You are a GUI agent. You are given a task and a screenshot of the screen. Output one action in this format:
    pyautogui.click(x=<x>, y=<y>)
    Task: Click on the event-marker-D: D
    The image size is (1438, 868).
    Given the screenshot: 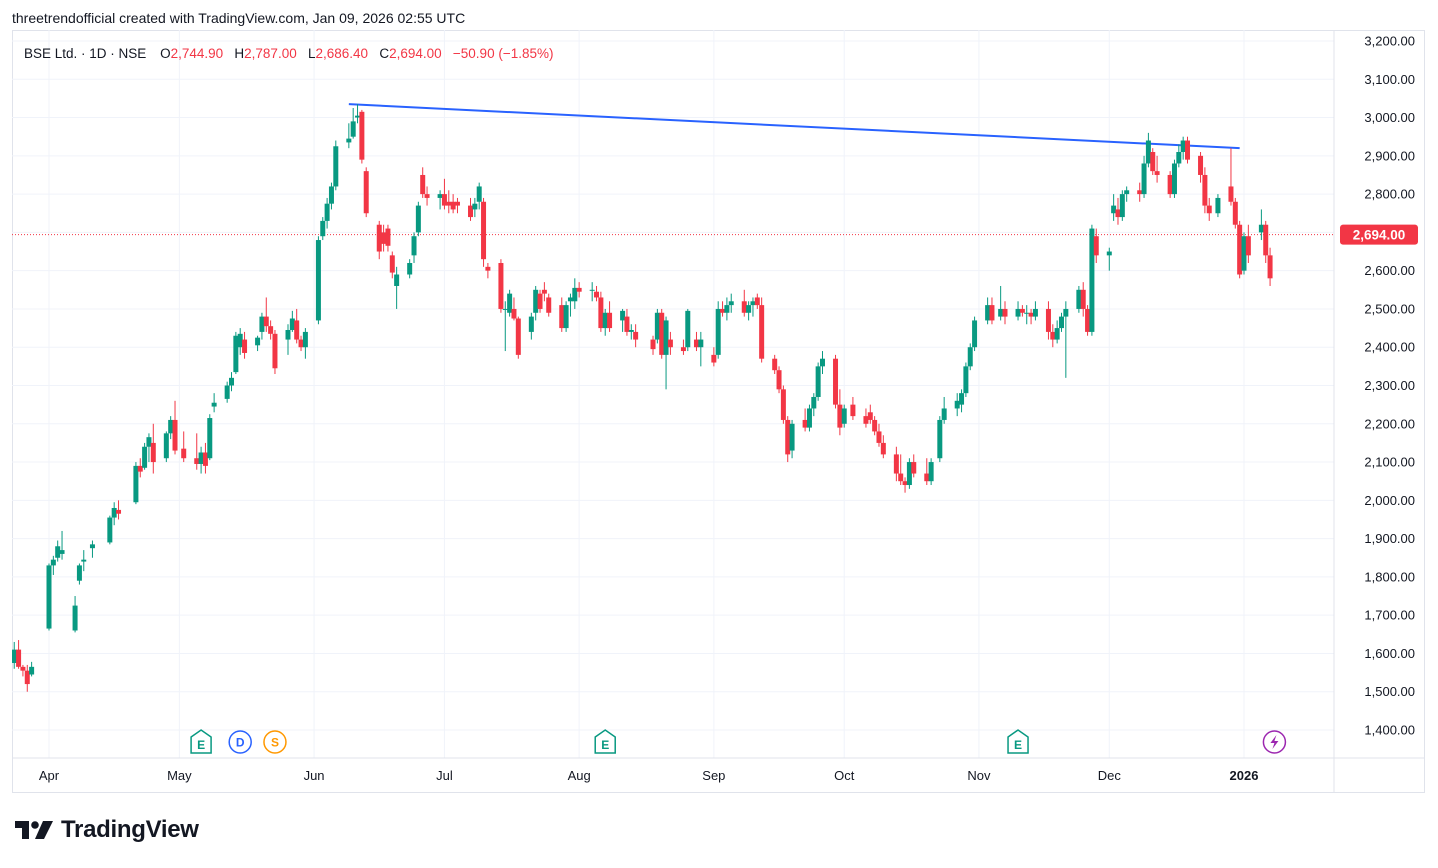 What is the action you would take?
    pyautogui.click(x=240, y=742)
    